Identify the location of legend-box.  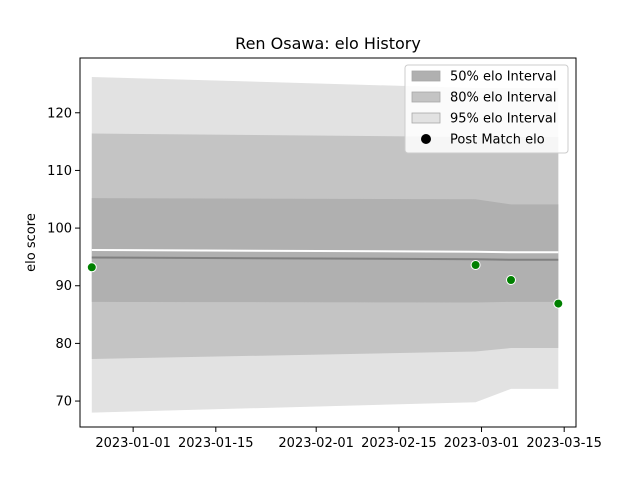
(486, 109).